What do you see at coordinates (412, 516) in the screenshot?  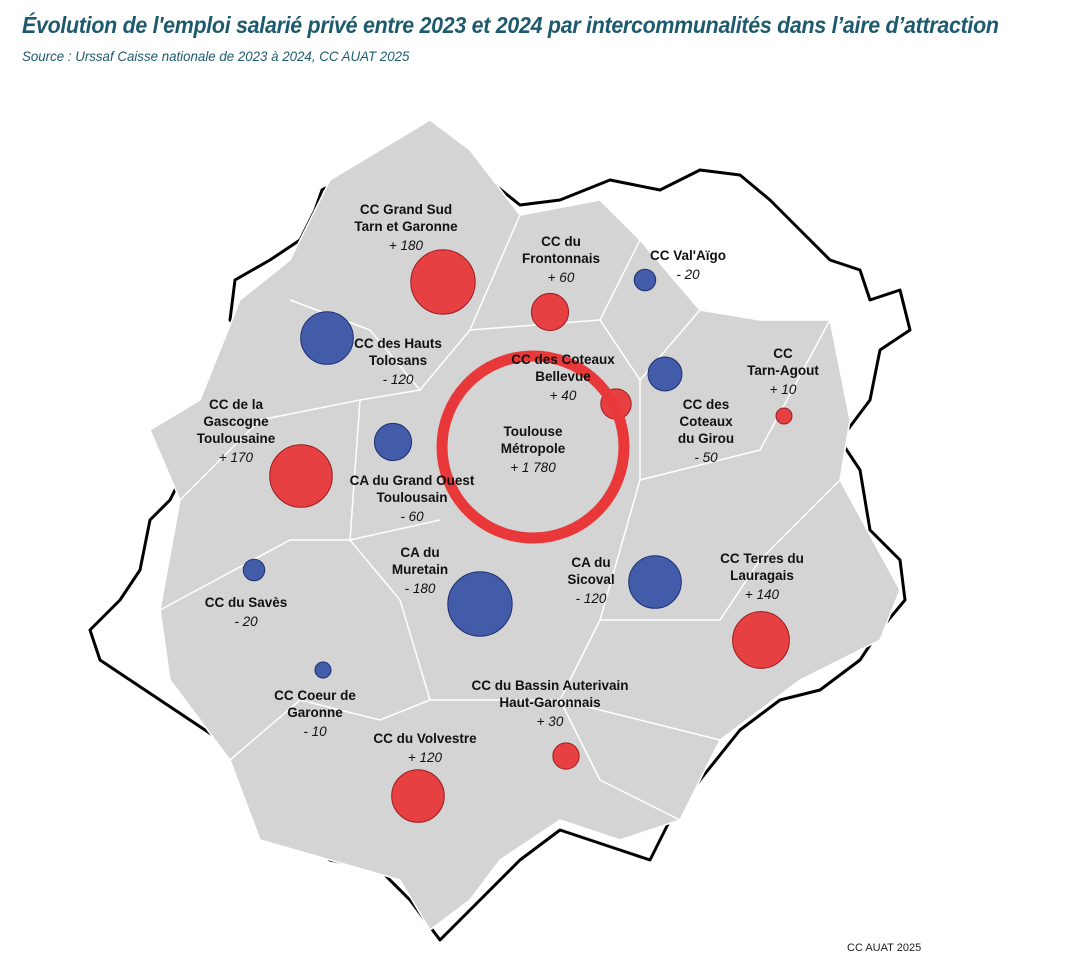 I see `territory-value: - 60` at bounding box center [412, 516].